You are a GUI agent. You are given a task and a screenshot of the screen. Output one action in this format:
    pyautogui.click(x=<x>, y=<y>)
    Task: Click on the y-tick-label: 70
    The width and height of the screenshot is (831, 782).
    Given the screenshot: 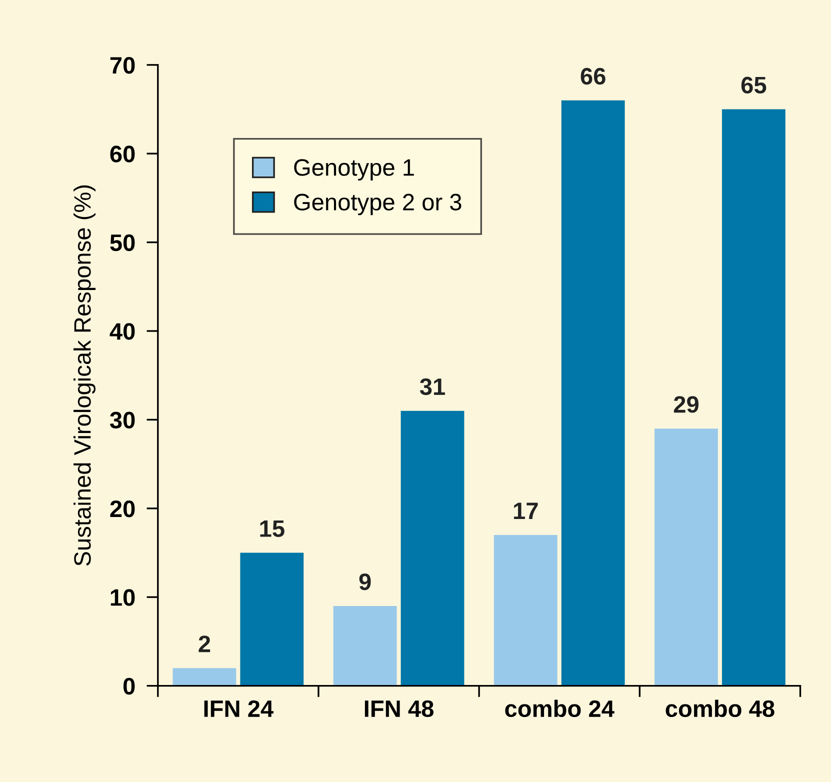 What is the action you would take?
    pyautogui.click(x=122, y=65)
    